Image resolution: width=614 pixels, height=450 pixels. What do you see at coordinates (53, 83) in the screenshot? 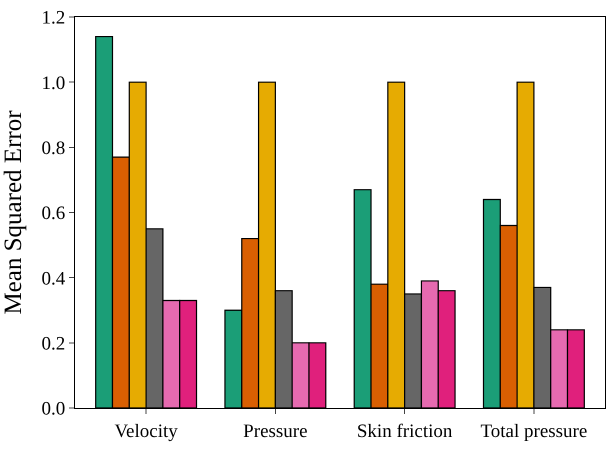
I see `y-tick-label: 1.0` at bounding box center [53, 83].